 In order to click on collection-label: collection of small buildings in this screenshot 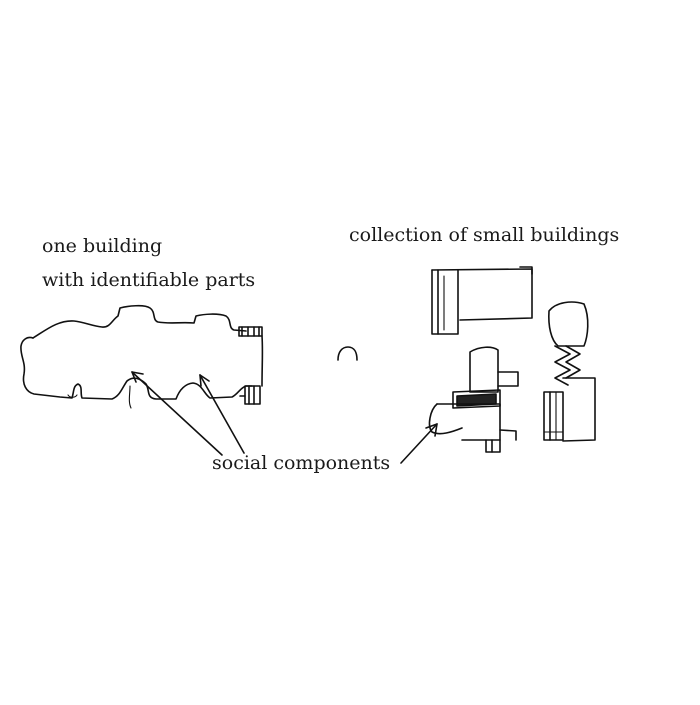, I will do `click(484, 235)`.